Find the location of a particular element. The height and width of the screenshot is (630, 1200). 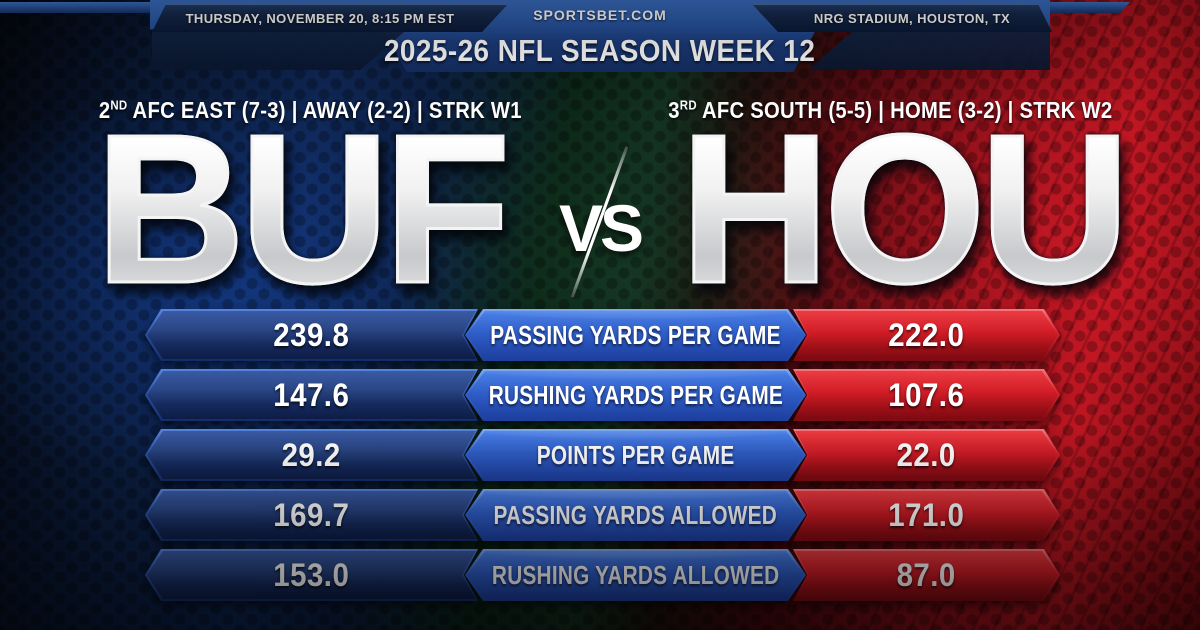

stat-label-cell: RUSHING YARDS ALLOWED is located at coordinates (635, 575).